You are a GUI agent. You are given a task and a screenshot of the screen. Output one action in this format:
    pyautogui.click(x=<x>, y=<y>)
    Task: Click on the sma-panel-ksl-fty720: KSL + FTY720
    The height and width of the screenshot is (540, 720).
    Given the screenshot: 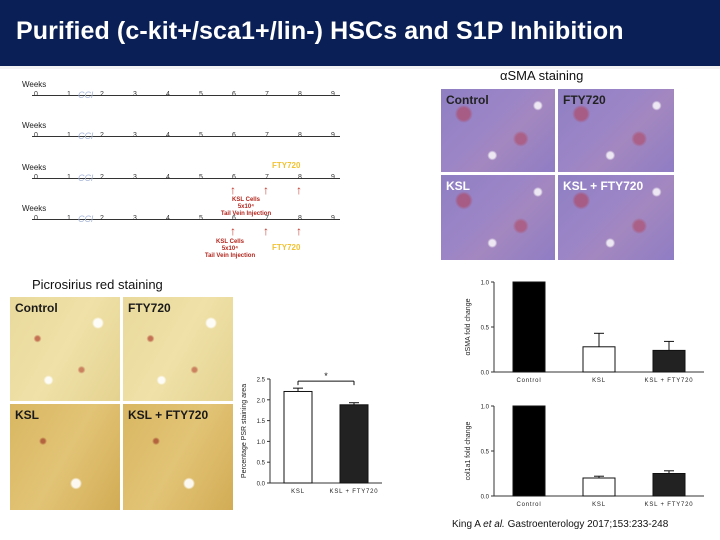 What is the action you would take?
    pyautogui.click(x=616, y=217)
    